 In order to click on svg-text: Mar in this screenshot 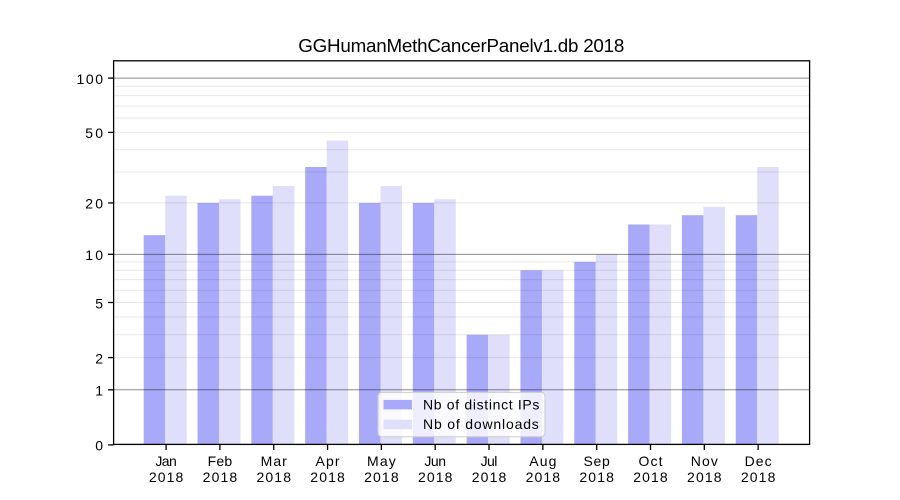, I will do `click(274, 461)`.